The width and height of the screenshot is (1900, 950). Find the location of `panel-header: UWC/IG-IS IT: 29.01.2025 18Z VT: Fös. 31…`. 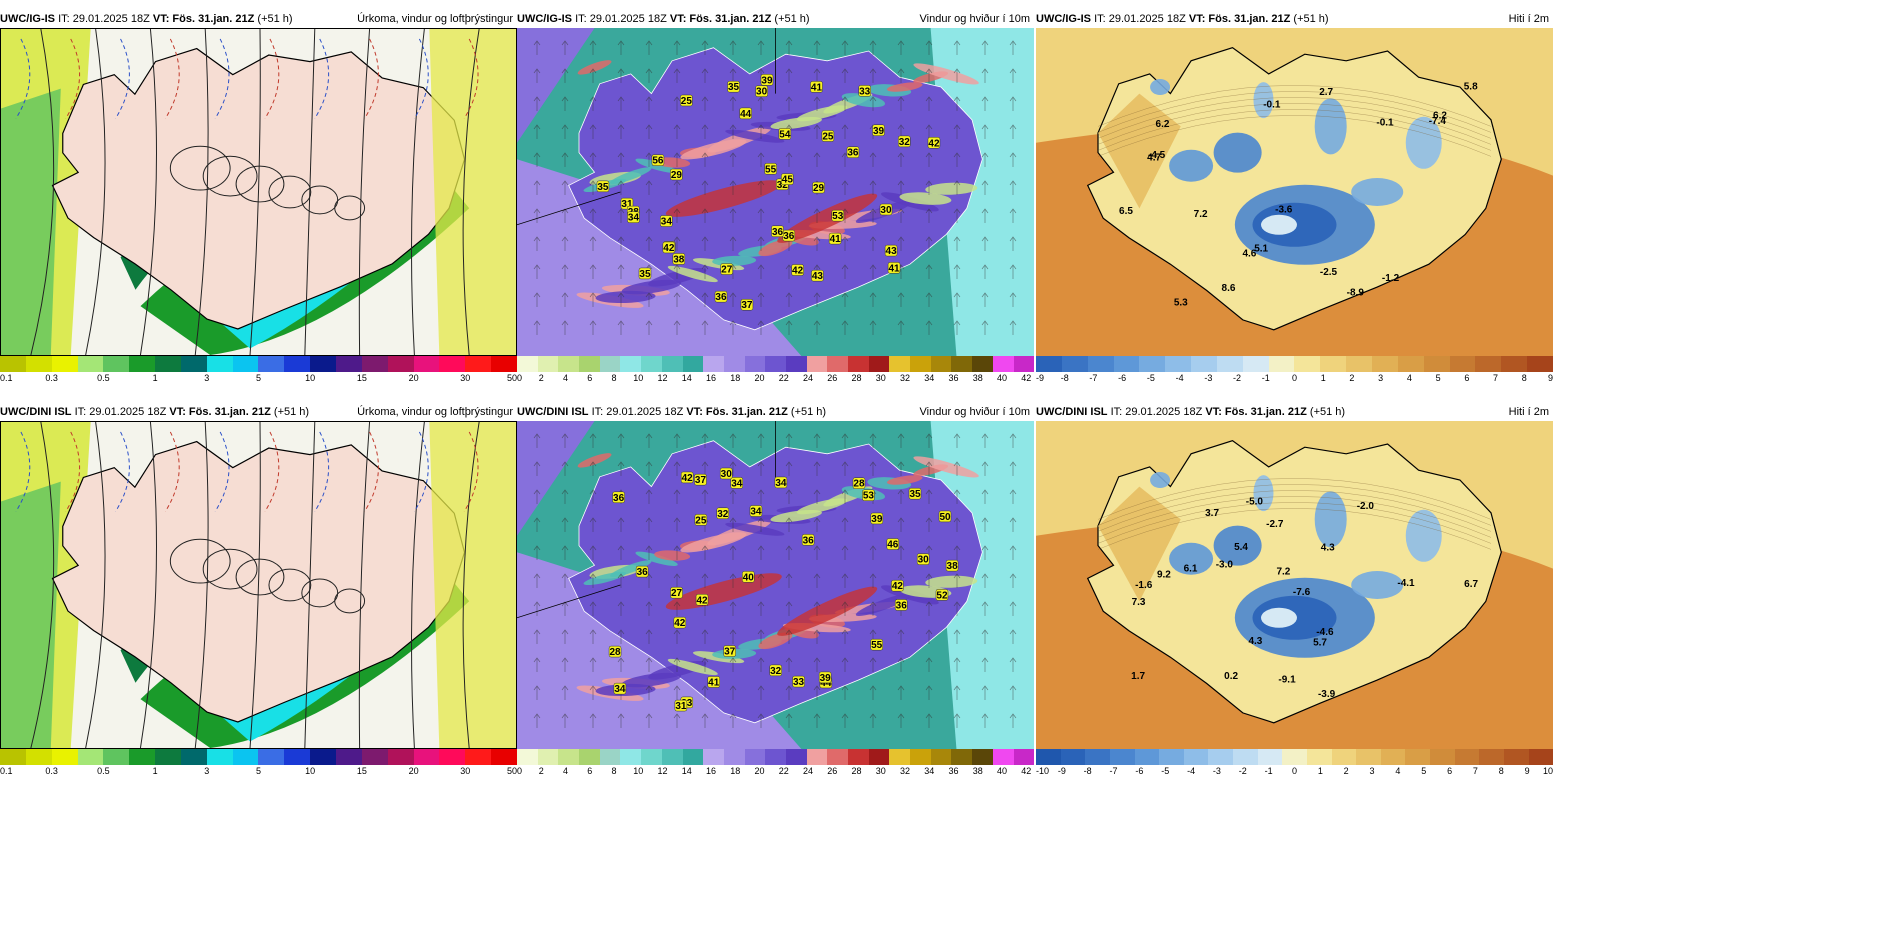

panel-header: UWC/IG-IS IT: 29.01.2025 18Z VT: Fös. 31… is located at coordinates (1294, 19).